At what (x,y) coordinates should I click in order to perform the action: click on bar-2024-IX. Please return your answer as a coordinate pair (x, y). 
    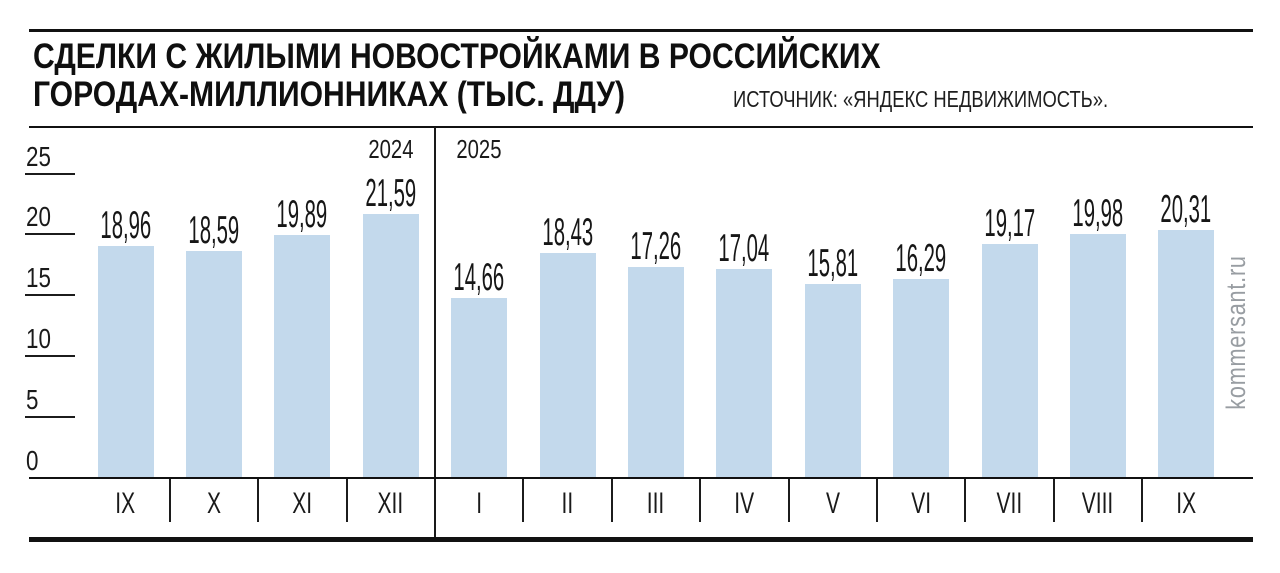
    Looking at the image, I should click on (125, 361).